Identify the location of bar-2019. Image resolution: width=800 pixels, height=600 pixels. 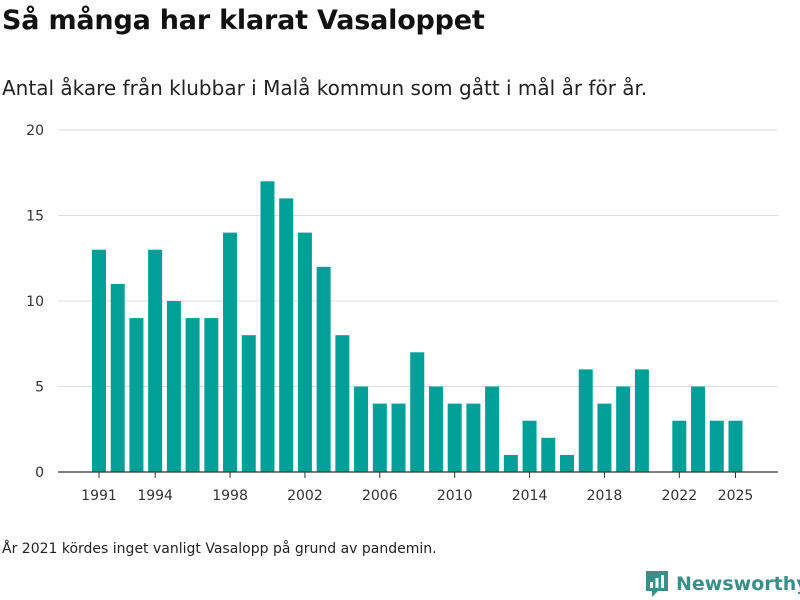
(623, 429).